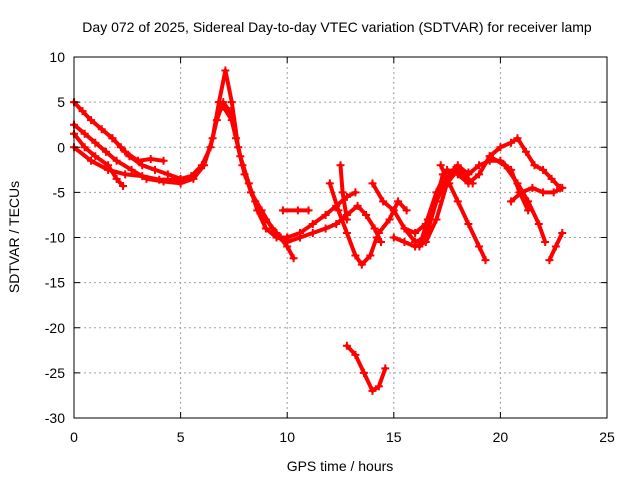 This screenshot has width=640, height=480. What do you see at coordinates (340, 466) in the screenshot?
I see `x-axis-label: GPS time / hours` at bounding box center [340, 466].